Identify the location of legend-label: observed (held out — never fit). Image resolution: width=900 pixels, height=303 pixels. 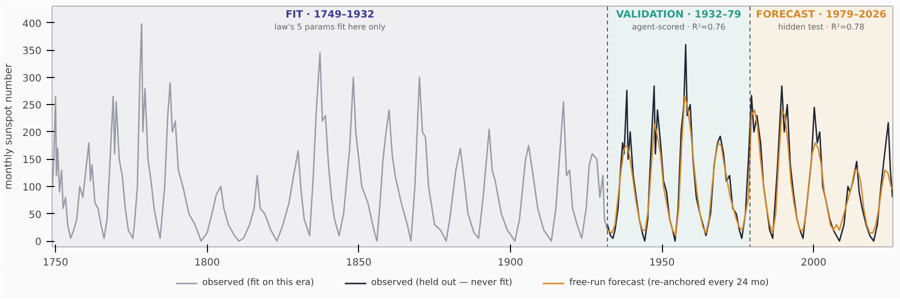
(441, 283).